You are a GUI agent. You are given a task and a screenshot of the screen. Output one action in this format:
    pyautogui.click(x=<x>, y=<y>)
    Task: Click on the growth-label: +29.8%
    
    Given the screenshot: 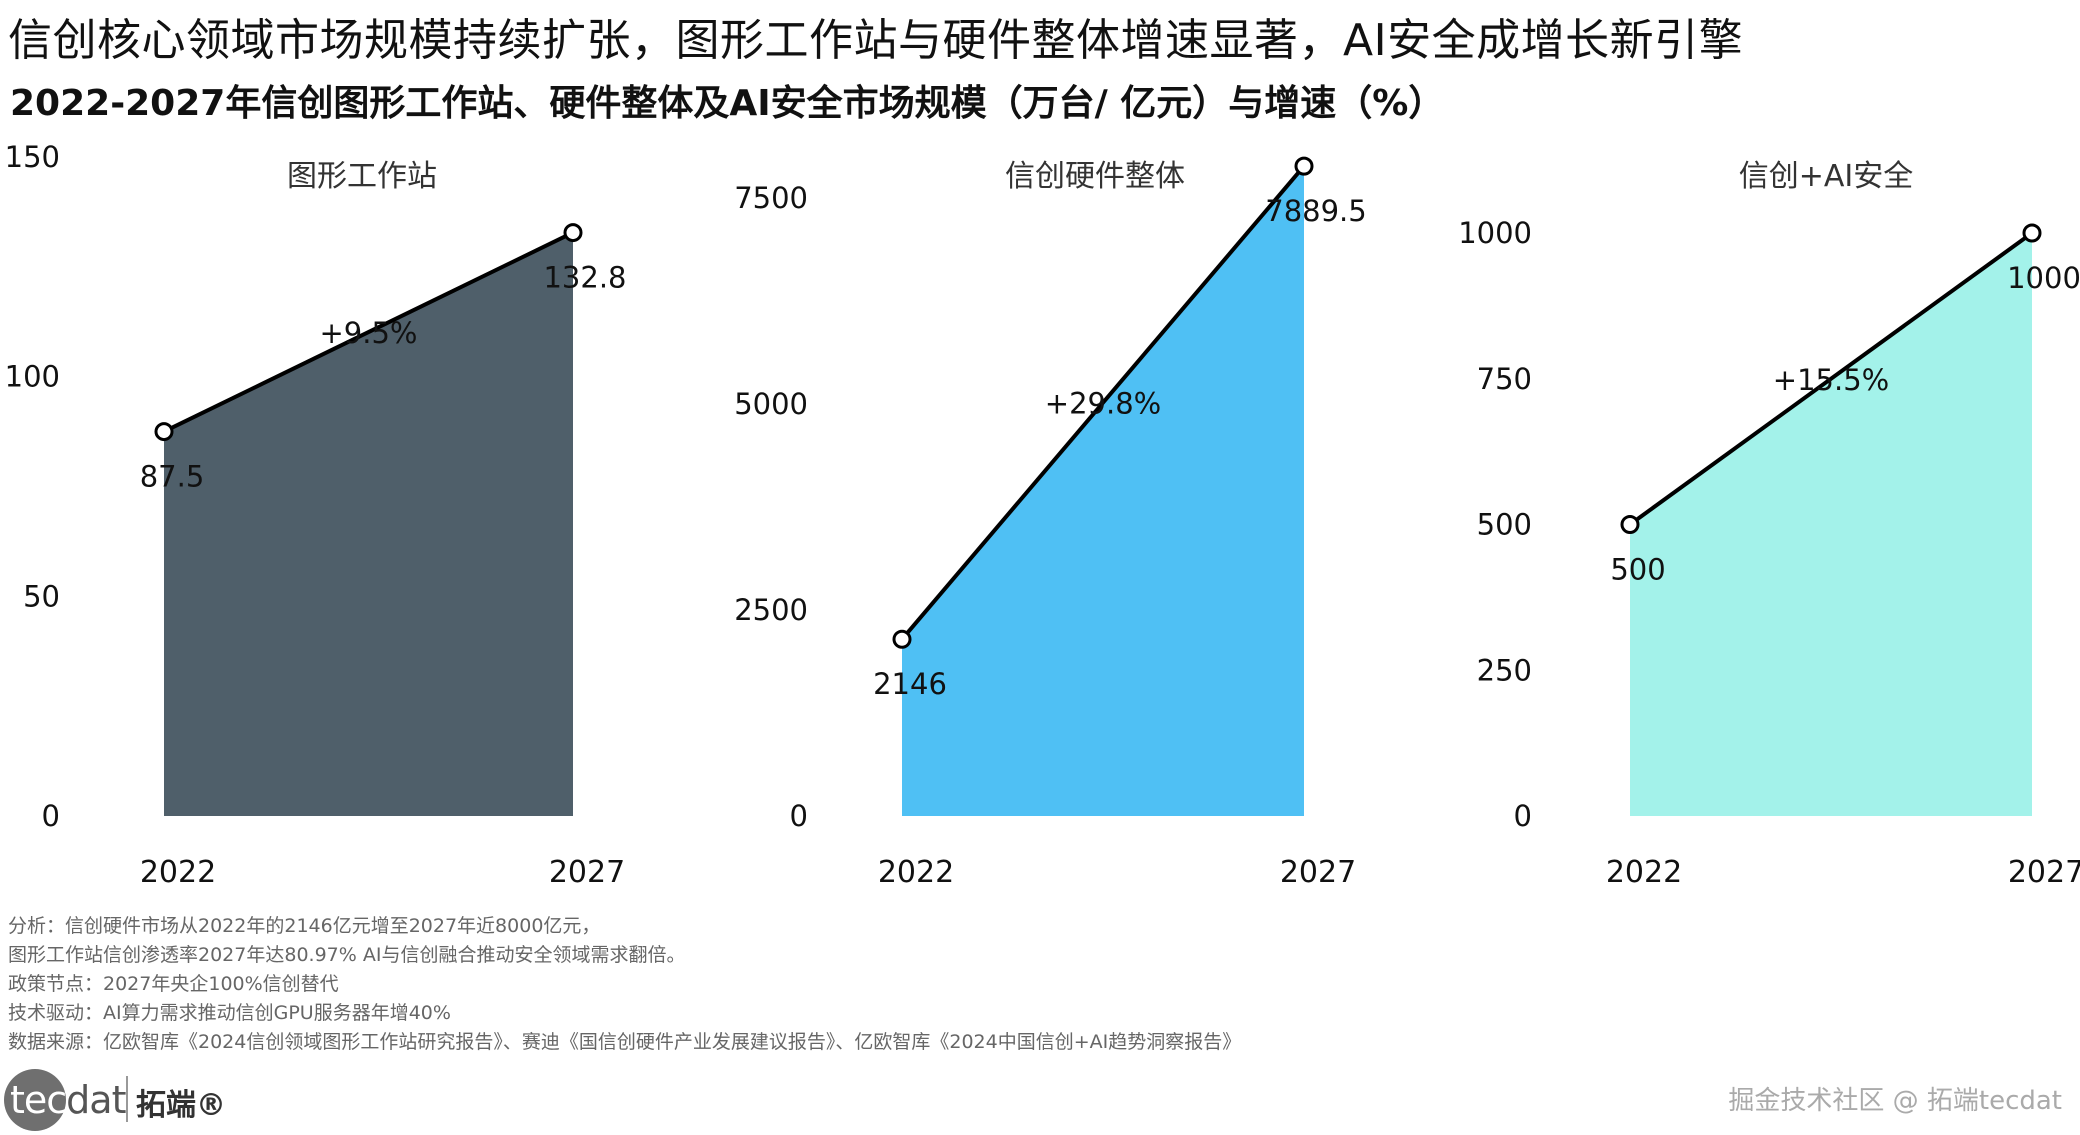 What is the action you would take?
    pyautogui.click(x=1103, y=404)
    